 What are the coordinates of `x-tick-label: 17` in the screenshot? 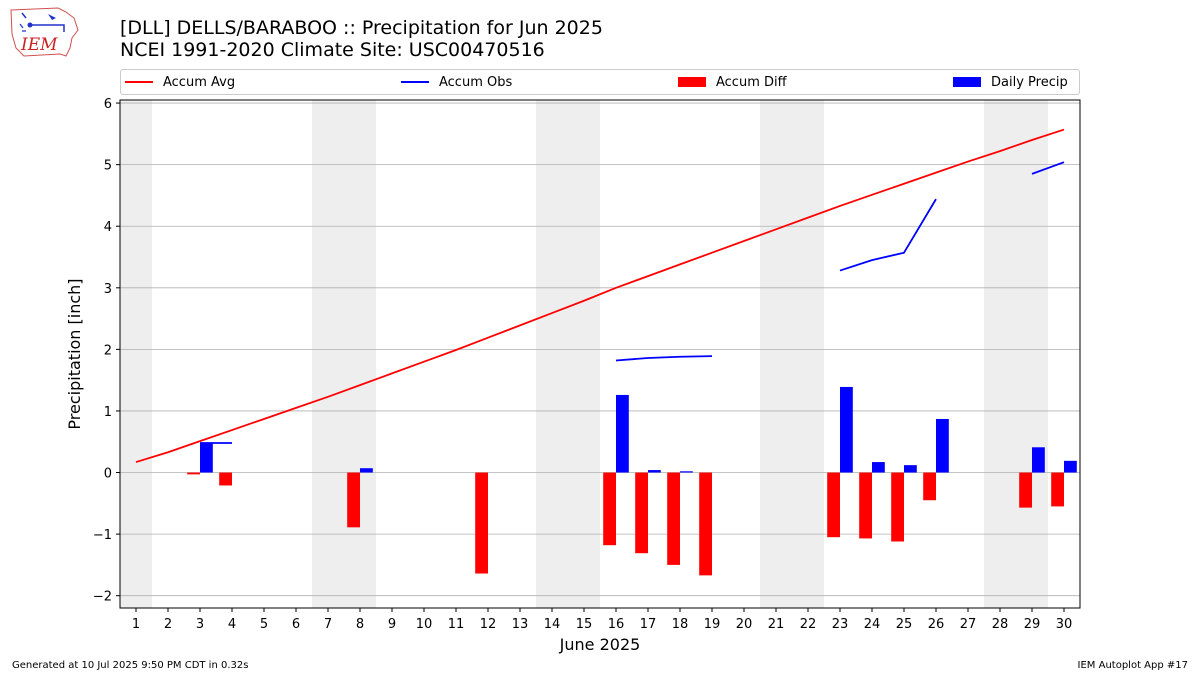 It's located at (648, 624).